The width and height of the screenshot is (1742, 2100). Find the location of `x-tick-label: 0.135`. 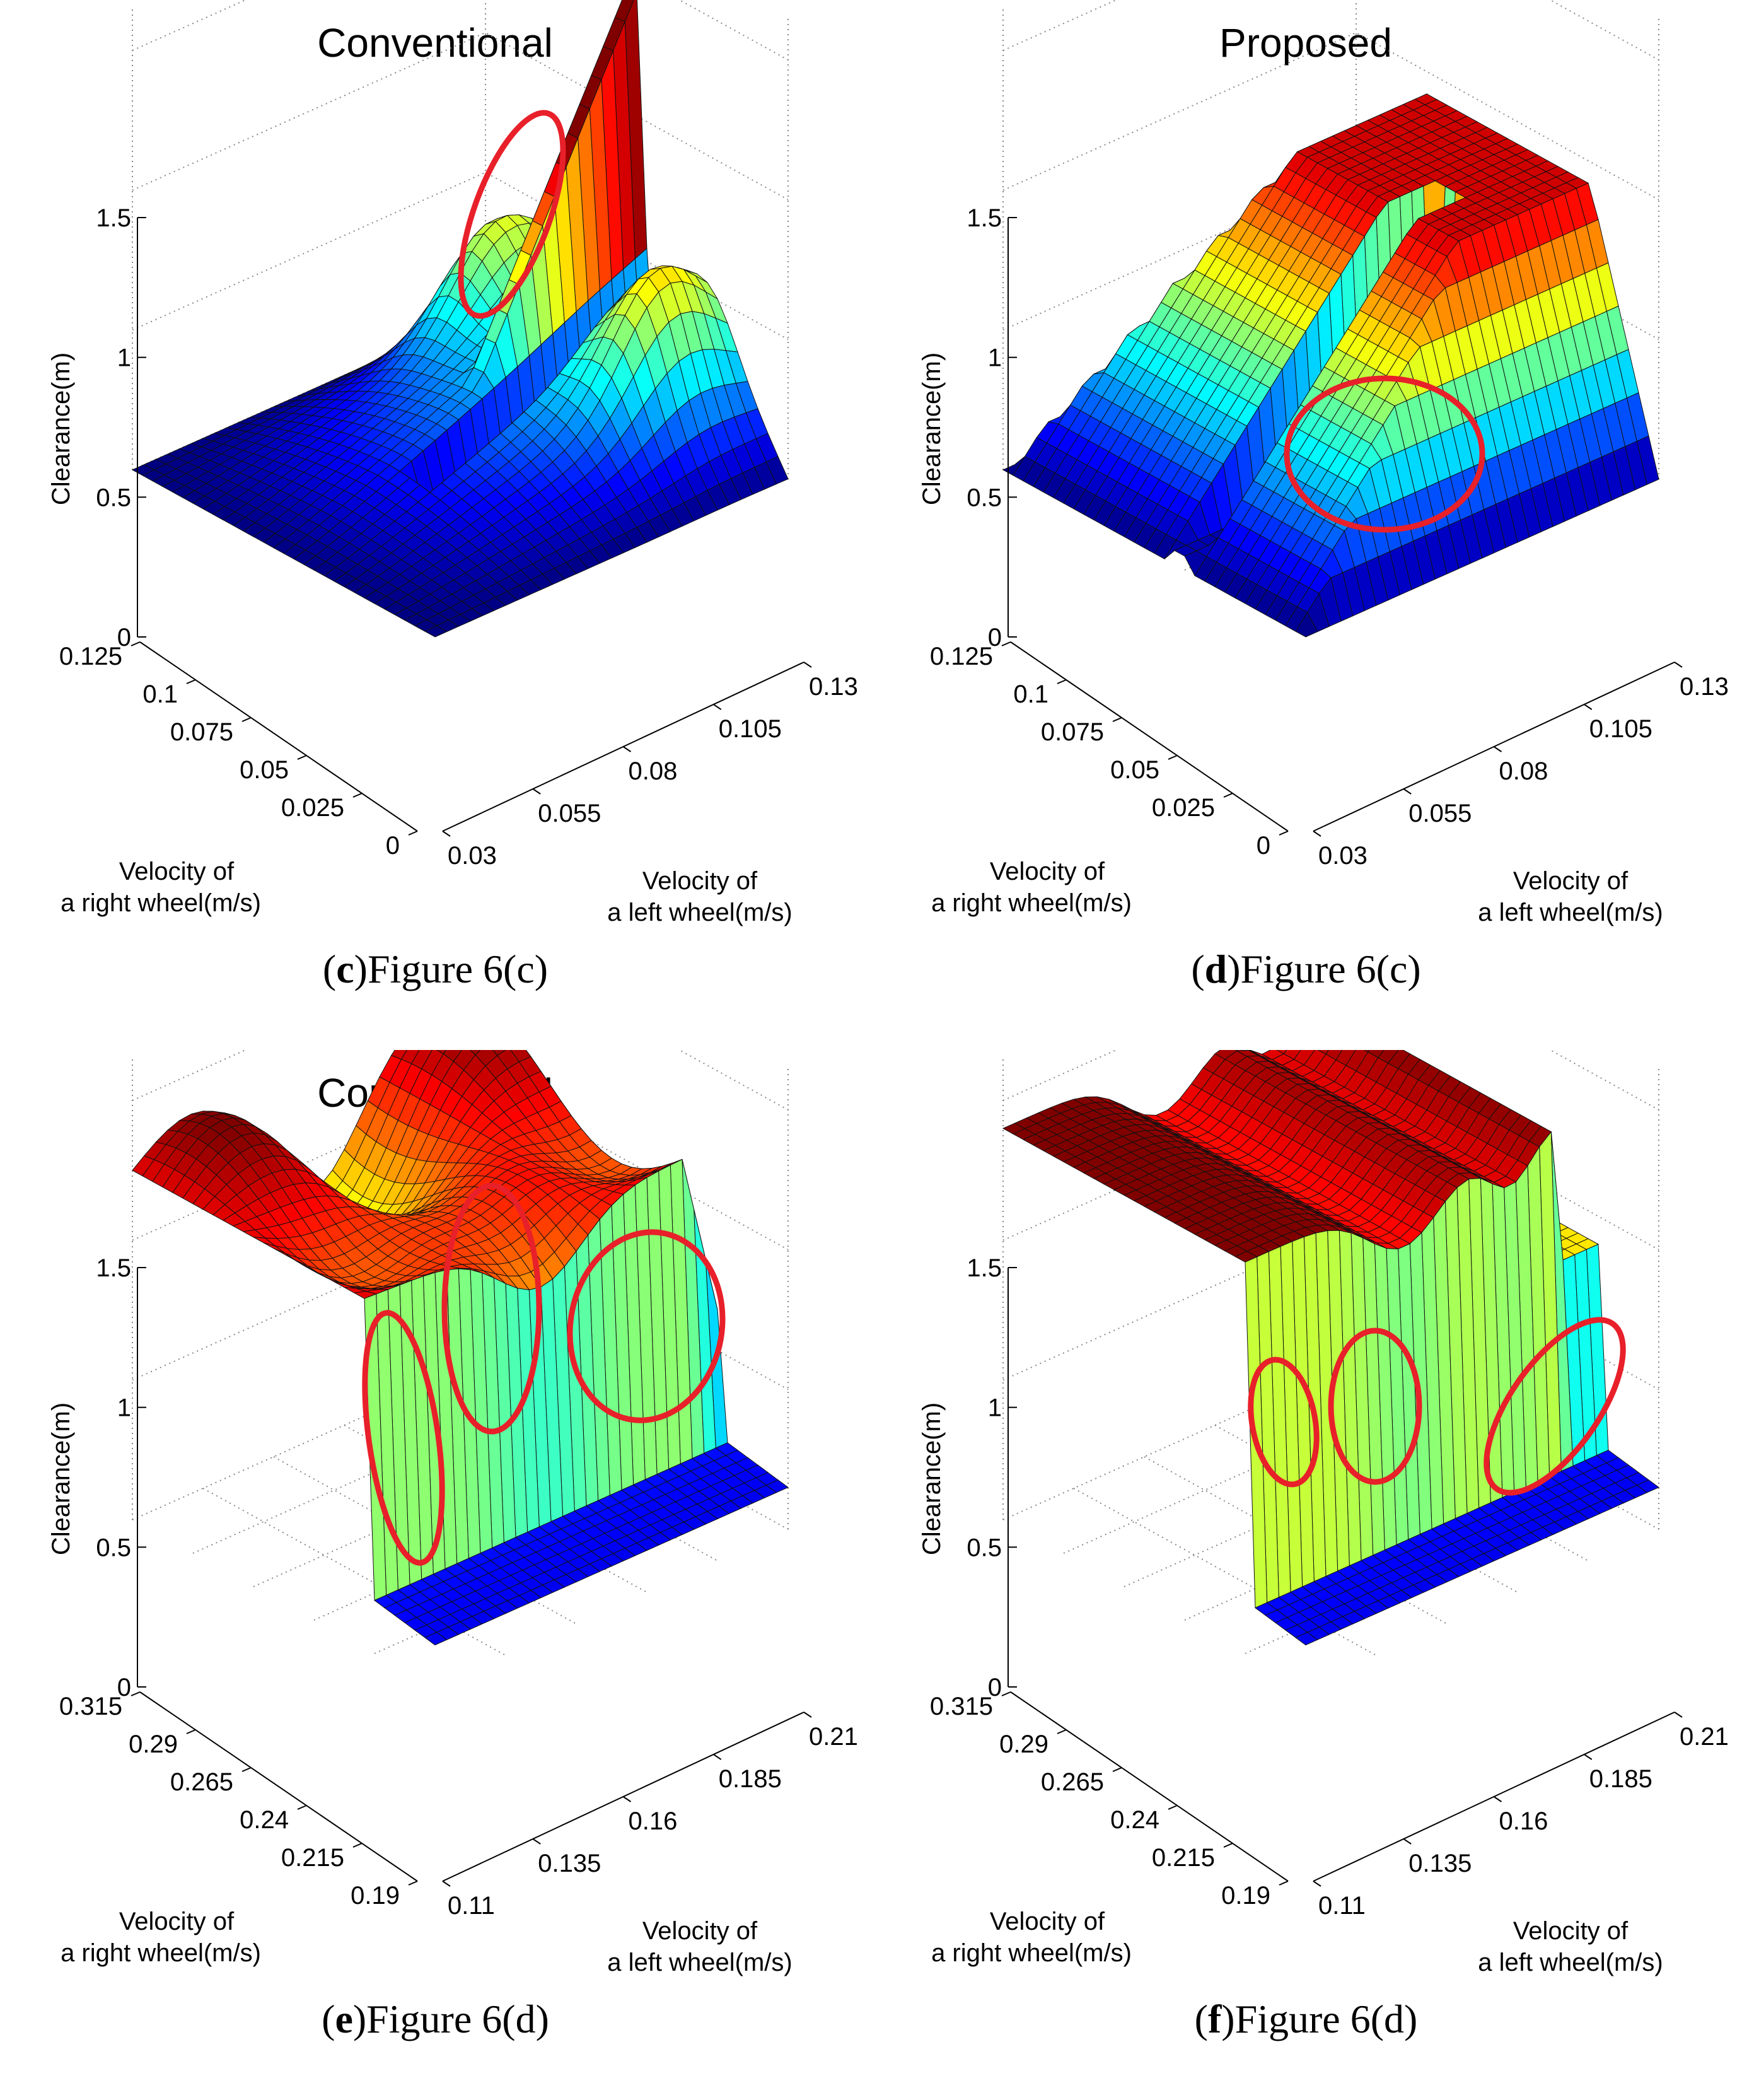

x-tick-label: 0.135 is located at coordinates (569, 1863).